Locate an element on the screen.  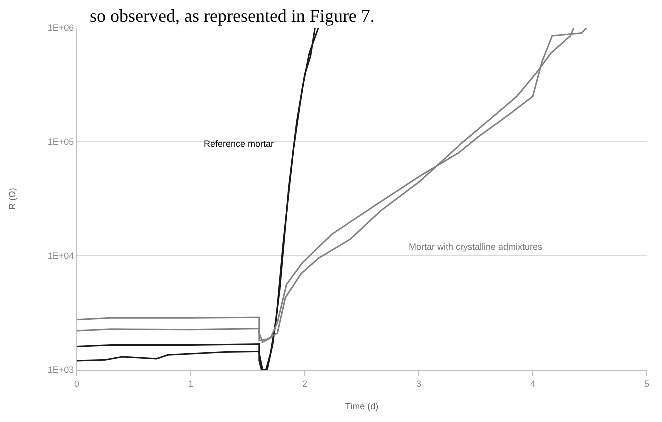
x-tick-label: 1 is located at coordinates (191, 383).